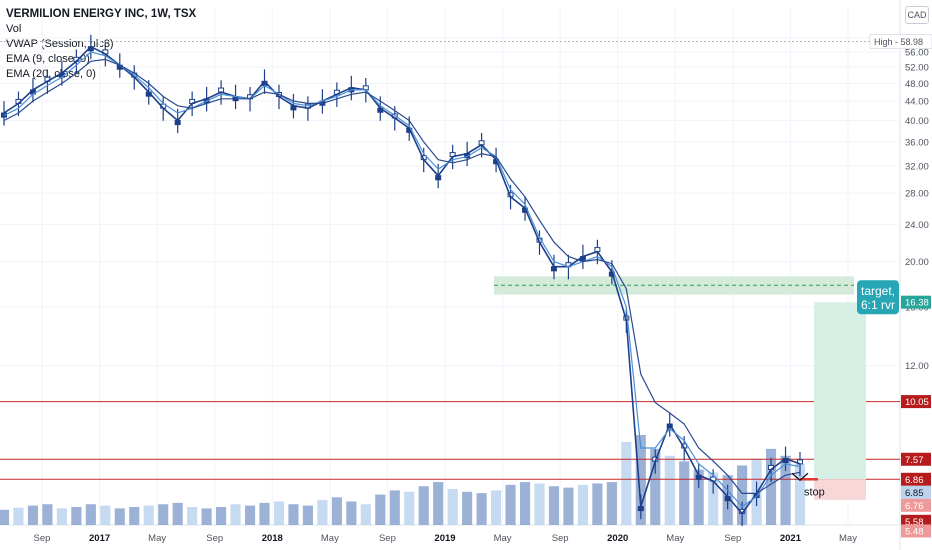  What do you see at coordinates (14, 29) in the screenshot?
I see `indicator-vol: Vol` at bounding box center [14, 29].